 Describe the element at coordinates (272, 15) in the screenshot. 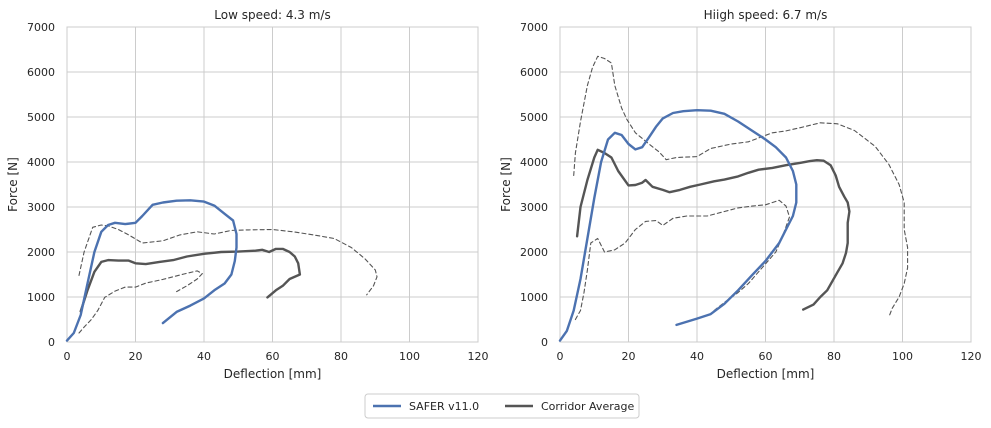

I see `chart-title: Low speed: 4.3 m/s` at that location.